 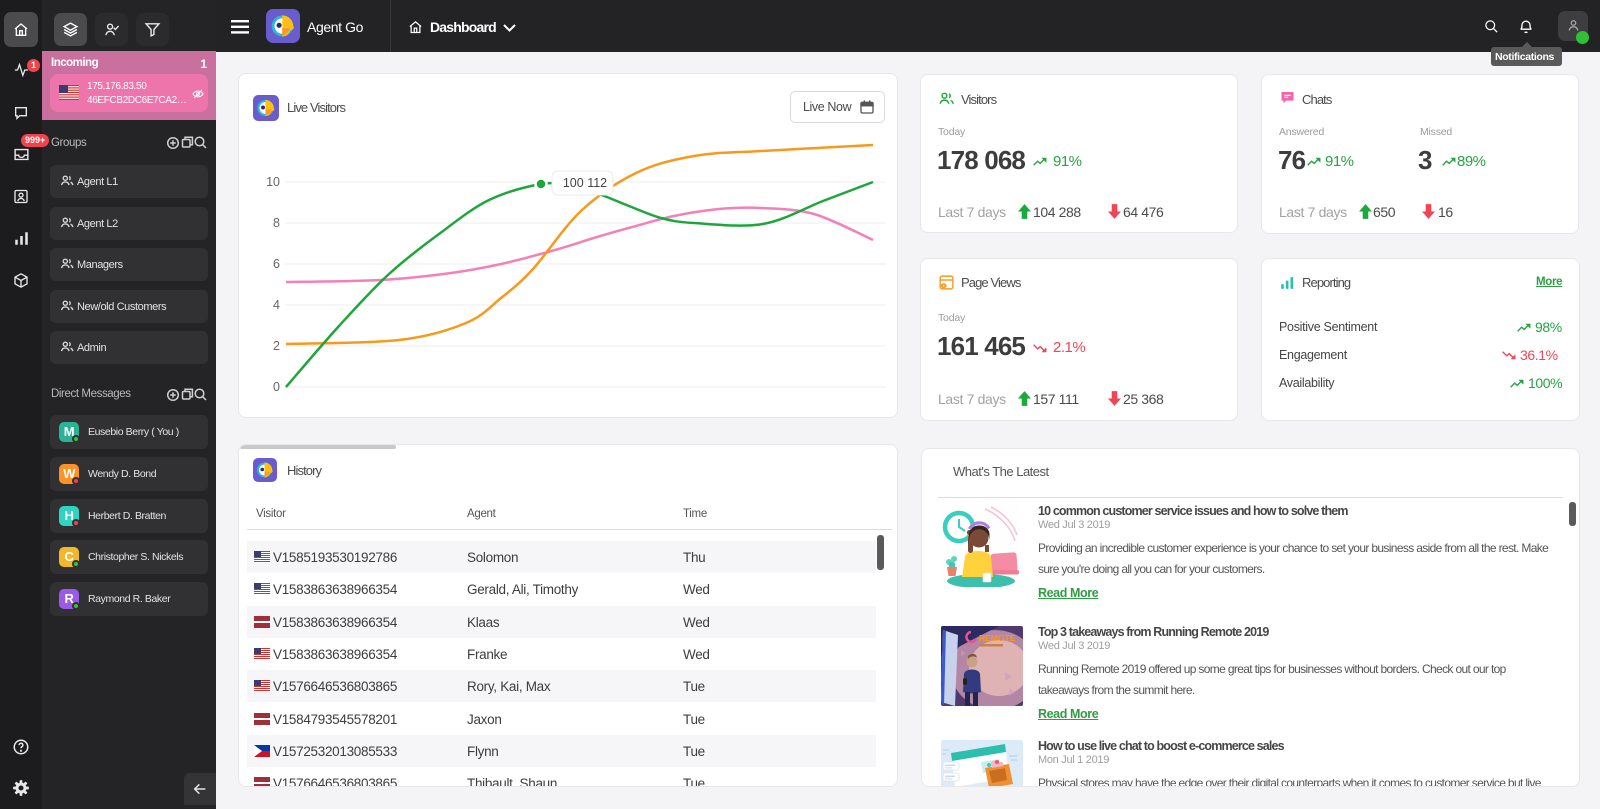 What do you see at coordinates (276, 305) in the screenshot?
I see `svg-text: 4` at bounding box center [276, 305].